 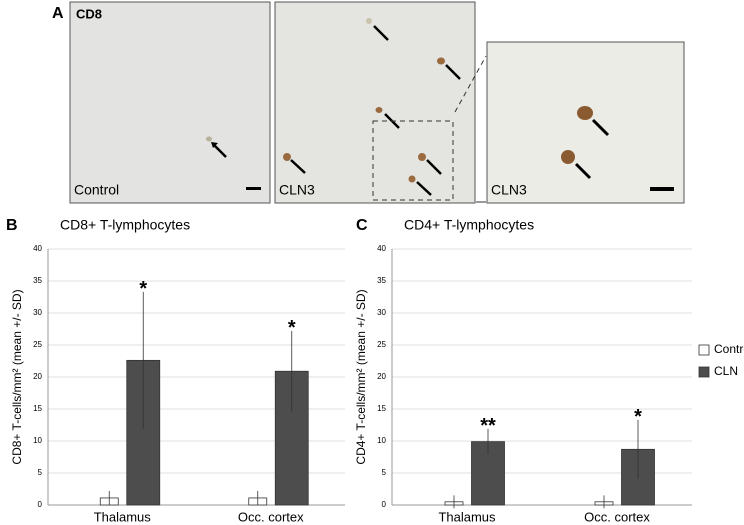 What do you see at coordinates (89, 13) in the screenshot?
I see `stain-label: CD8` at bounding box center [89, 13].